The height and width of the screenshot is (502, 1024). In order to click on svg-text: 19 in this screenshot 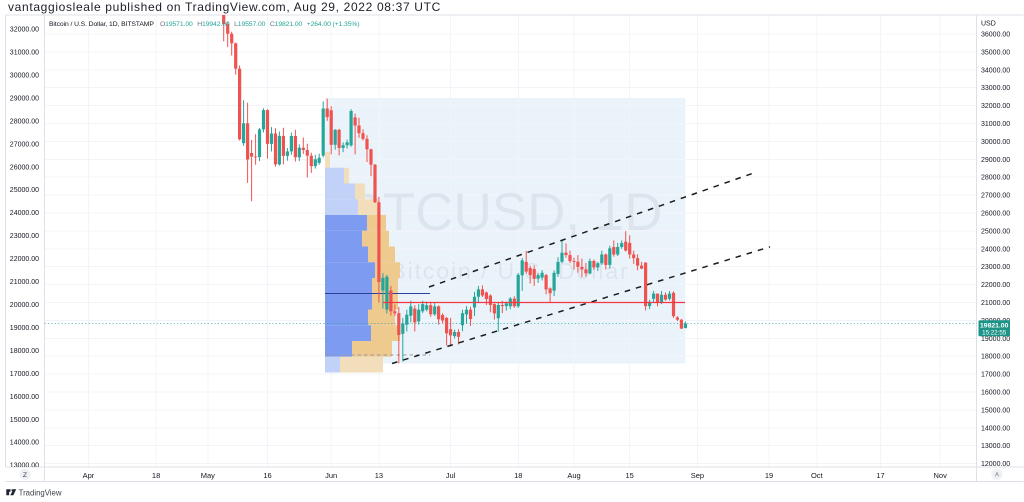, I will do `click(769, 475)`.